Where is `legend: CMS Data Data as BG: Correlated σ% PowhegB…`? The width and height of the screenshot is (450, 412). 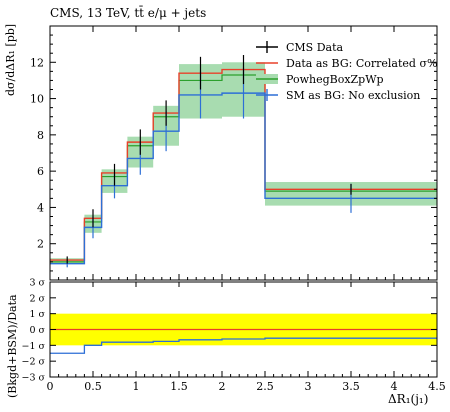
legend: CMS Data Data as BG: Correlated σ% PowhegB… is located at coordinates (346, 71).